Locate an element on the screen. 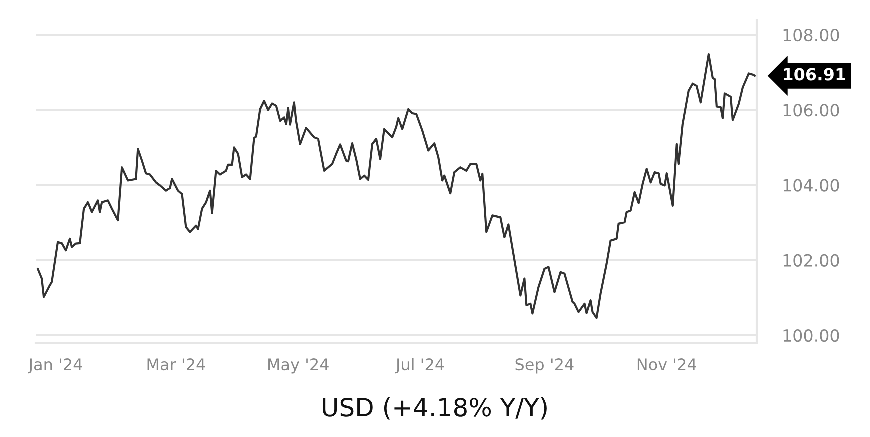 This screenshot has width=870, height=437. x-tick-label: Jul '24 is located at coordinates (419, 366).